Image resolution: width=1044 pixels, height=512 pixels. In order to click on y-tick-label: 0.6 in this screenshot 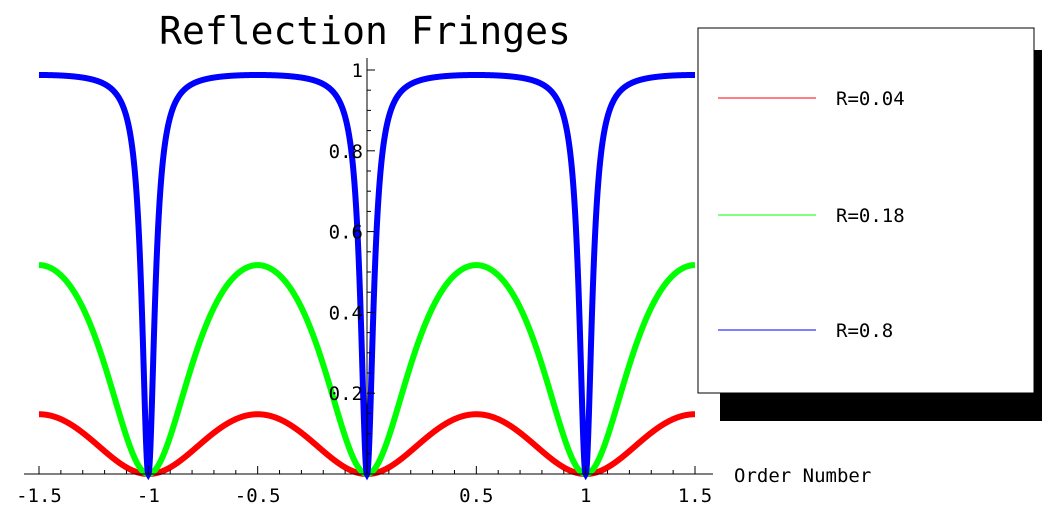, I will do `click(346, 233)`.